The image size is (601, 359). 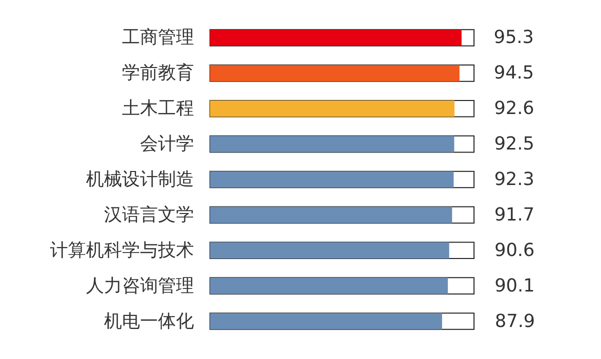 I want to click on data-label: 91.7, so click(x=514, y=215).